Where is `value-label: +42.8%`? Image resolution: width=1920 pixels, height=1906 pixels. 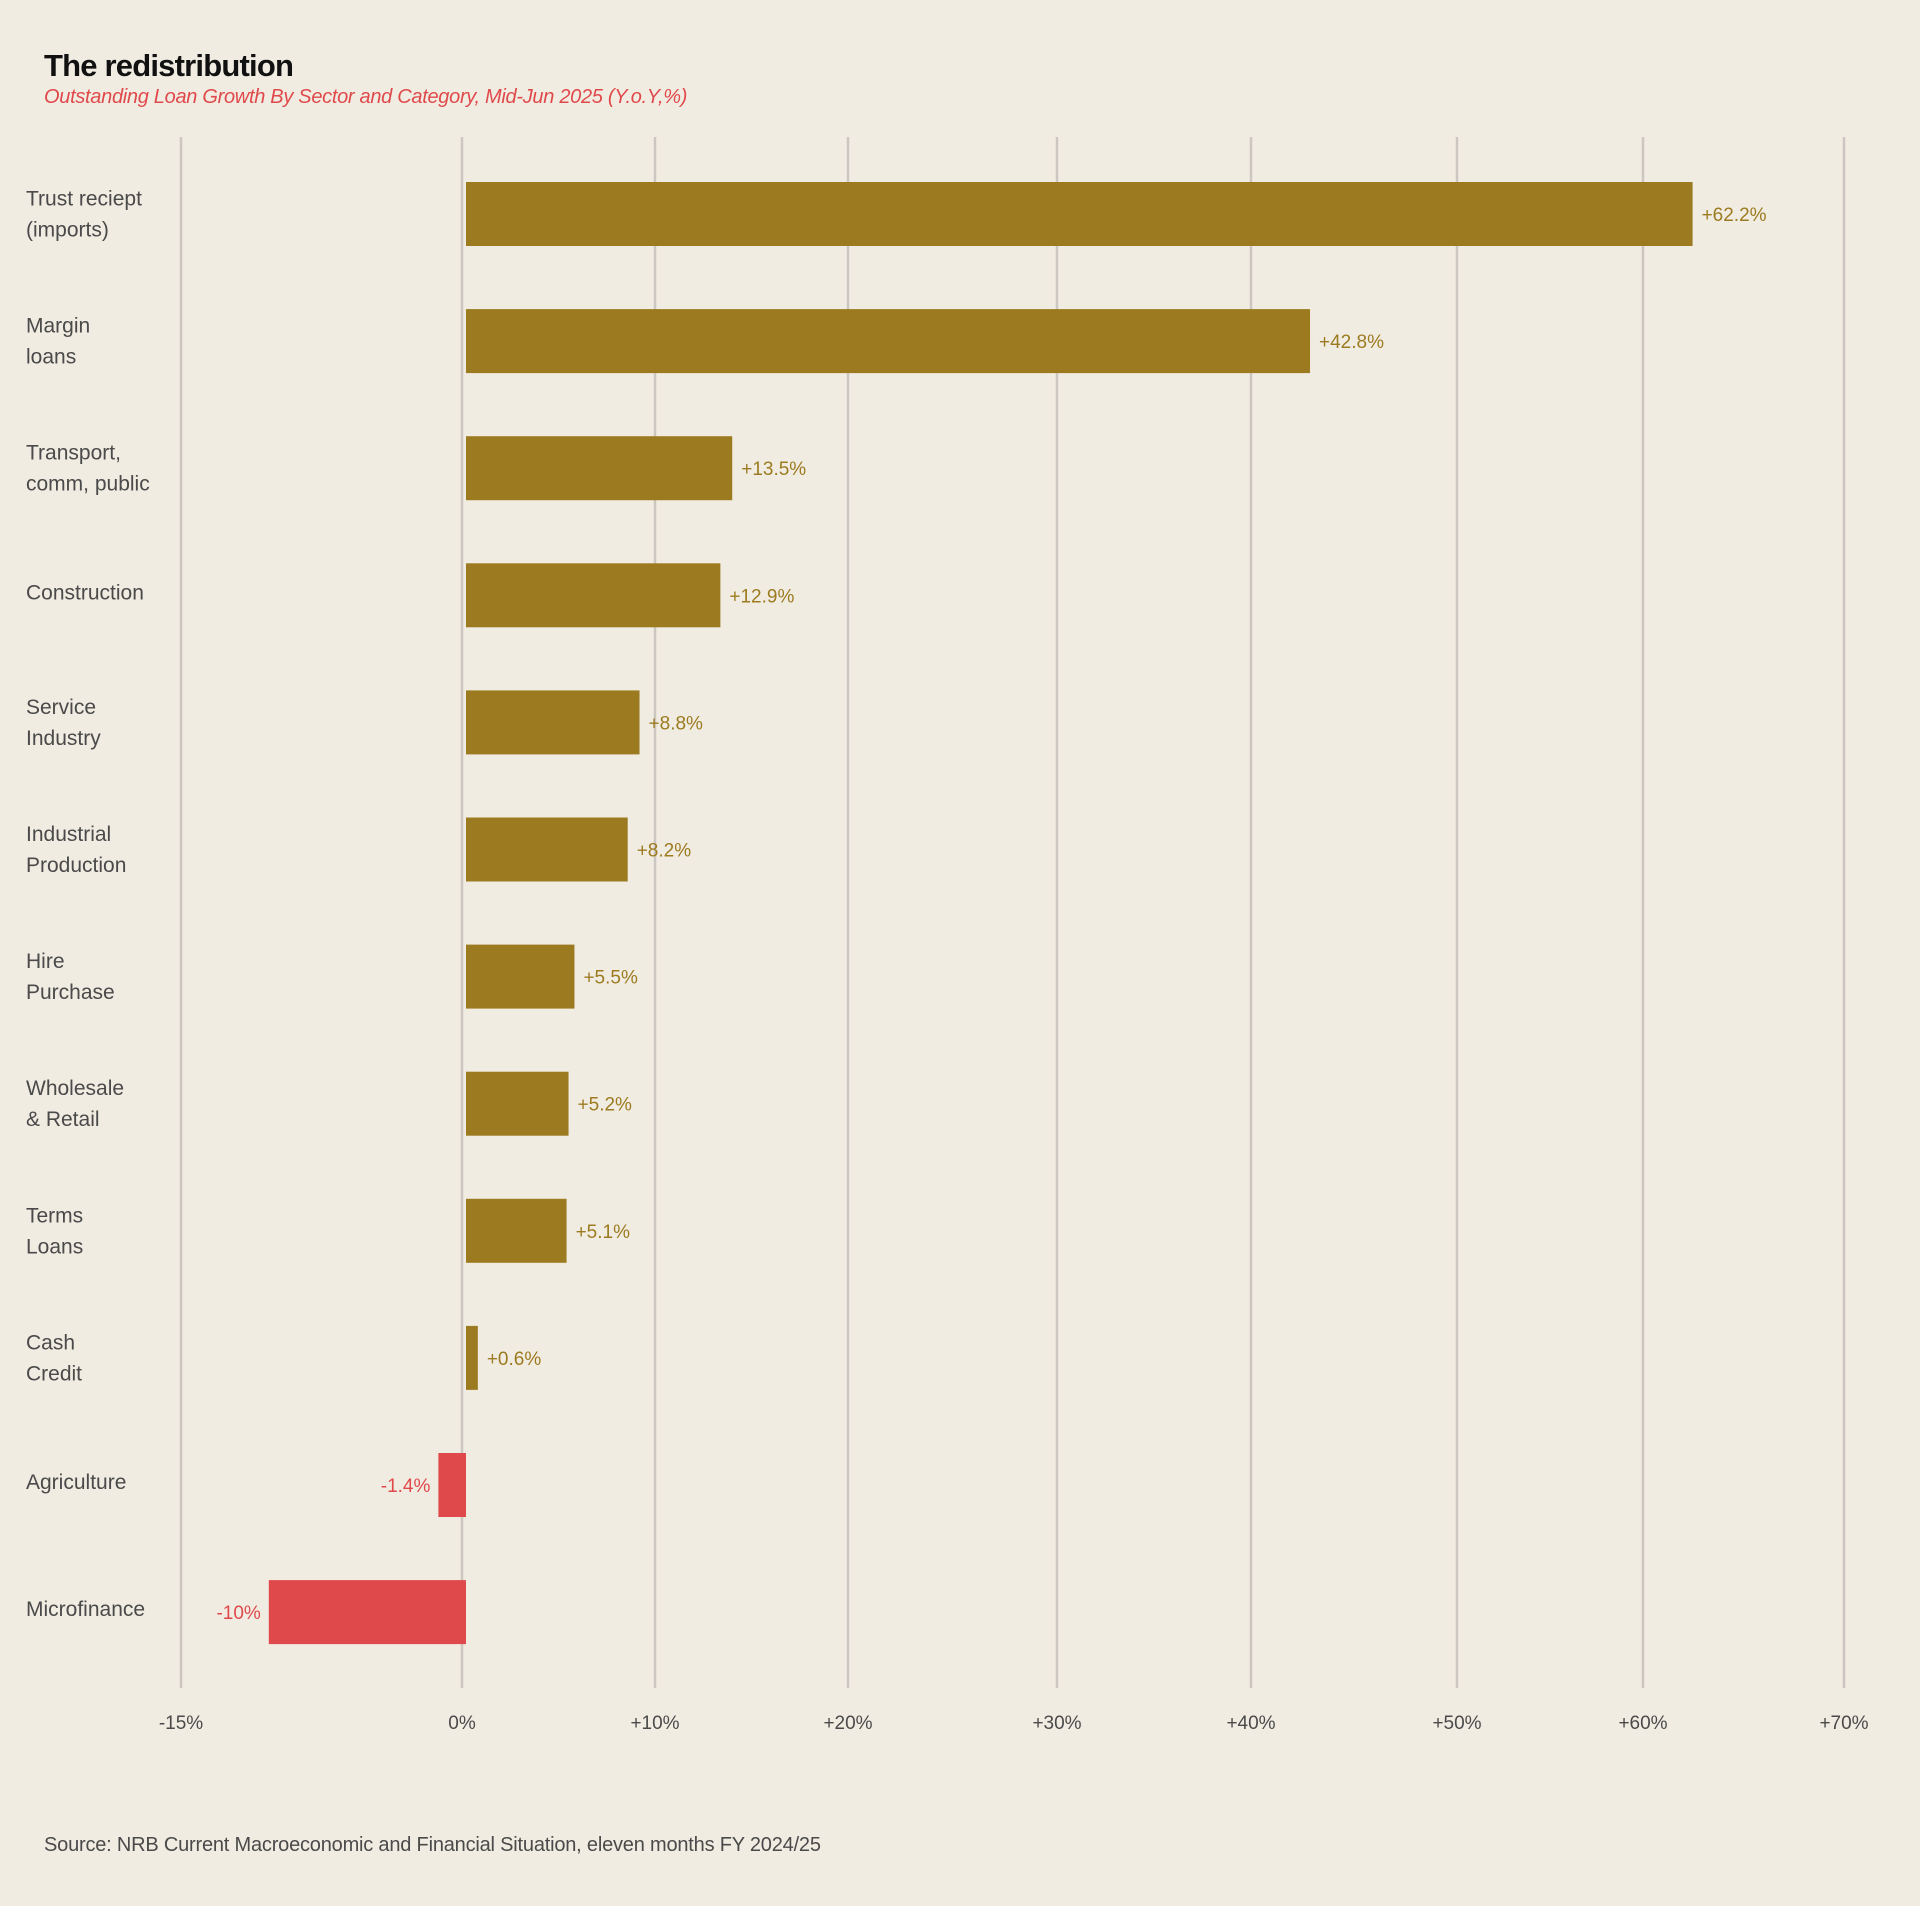 value-label: +42.8% is located at coordinates (1351, 342).